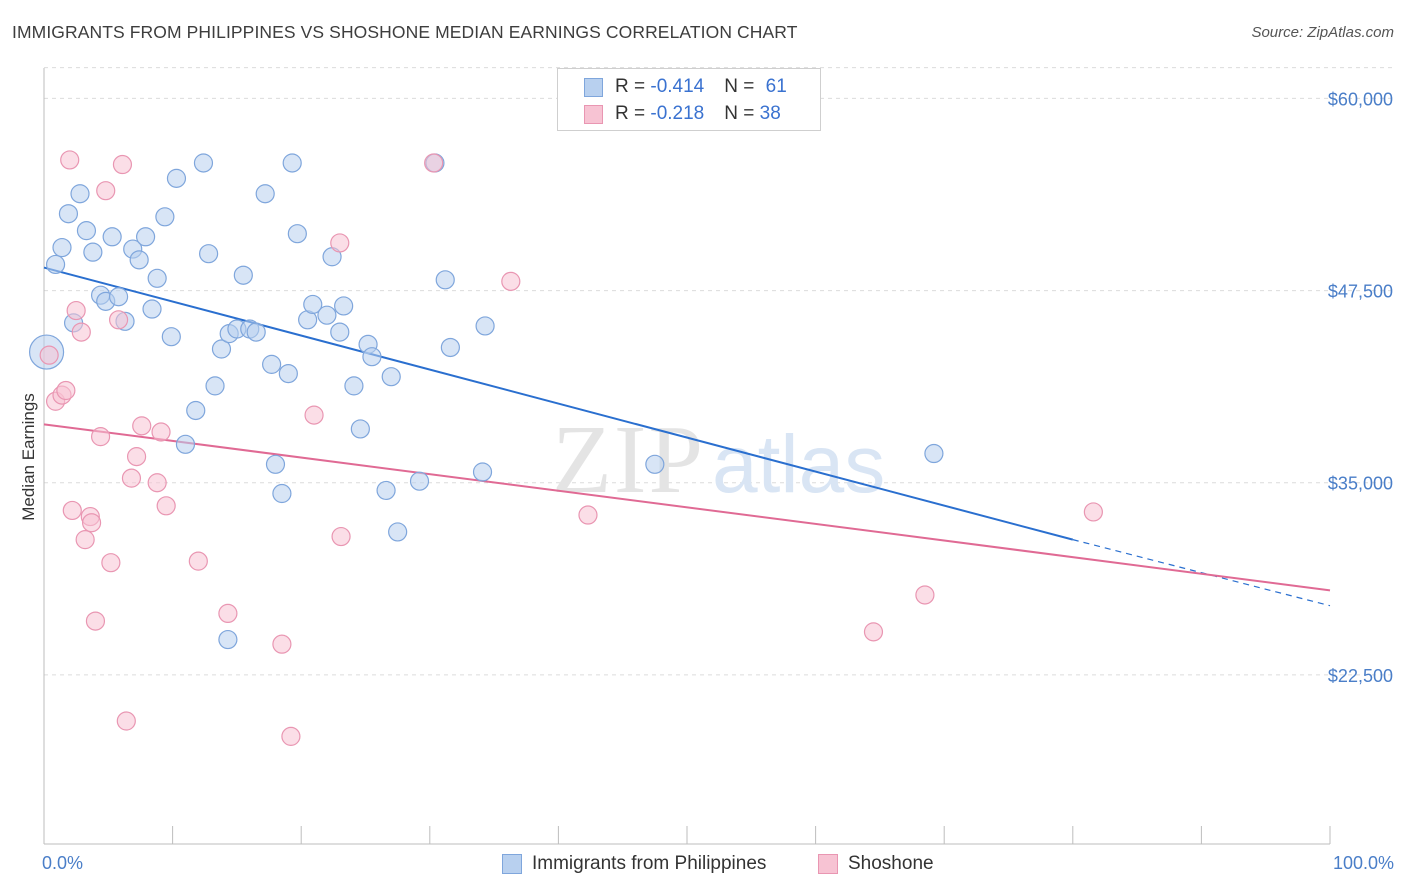 The width and height of the screenshot is (1406, 892). What do you see at coordinates (593, 114) in the screenshot?
I see `legend-swatch-shoshone` at bounding box center [593, 114].